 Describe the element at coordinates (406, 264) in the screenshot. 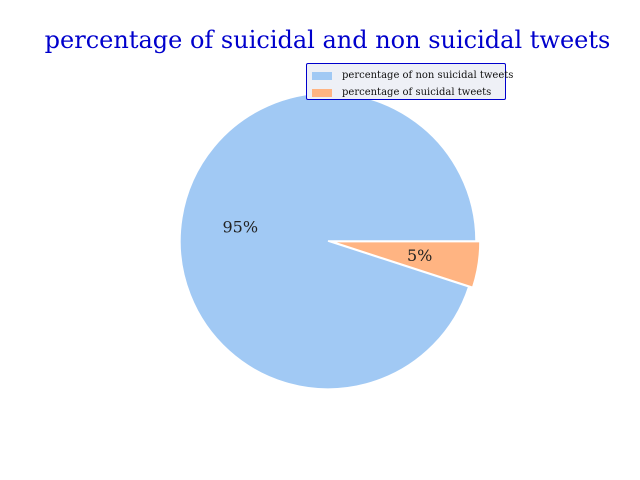

I see `pie-slice-suicidal` at that location.